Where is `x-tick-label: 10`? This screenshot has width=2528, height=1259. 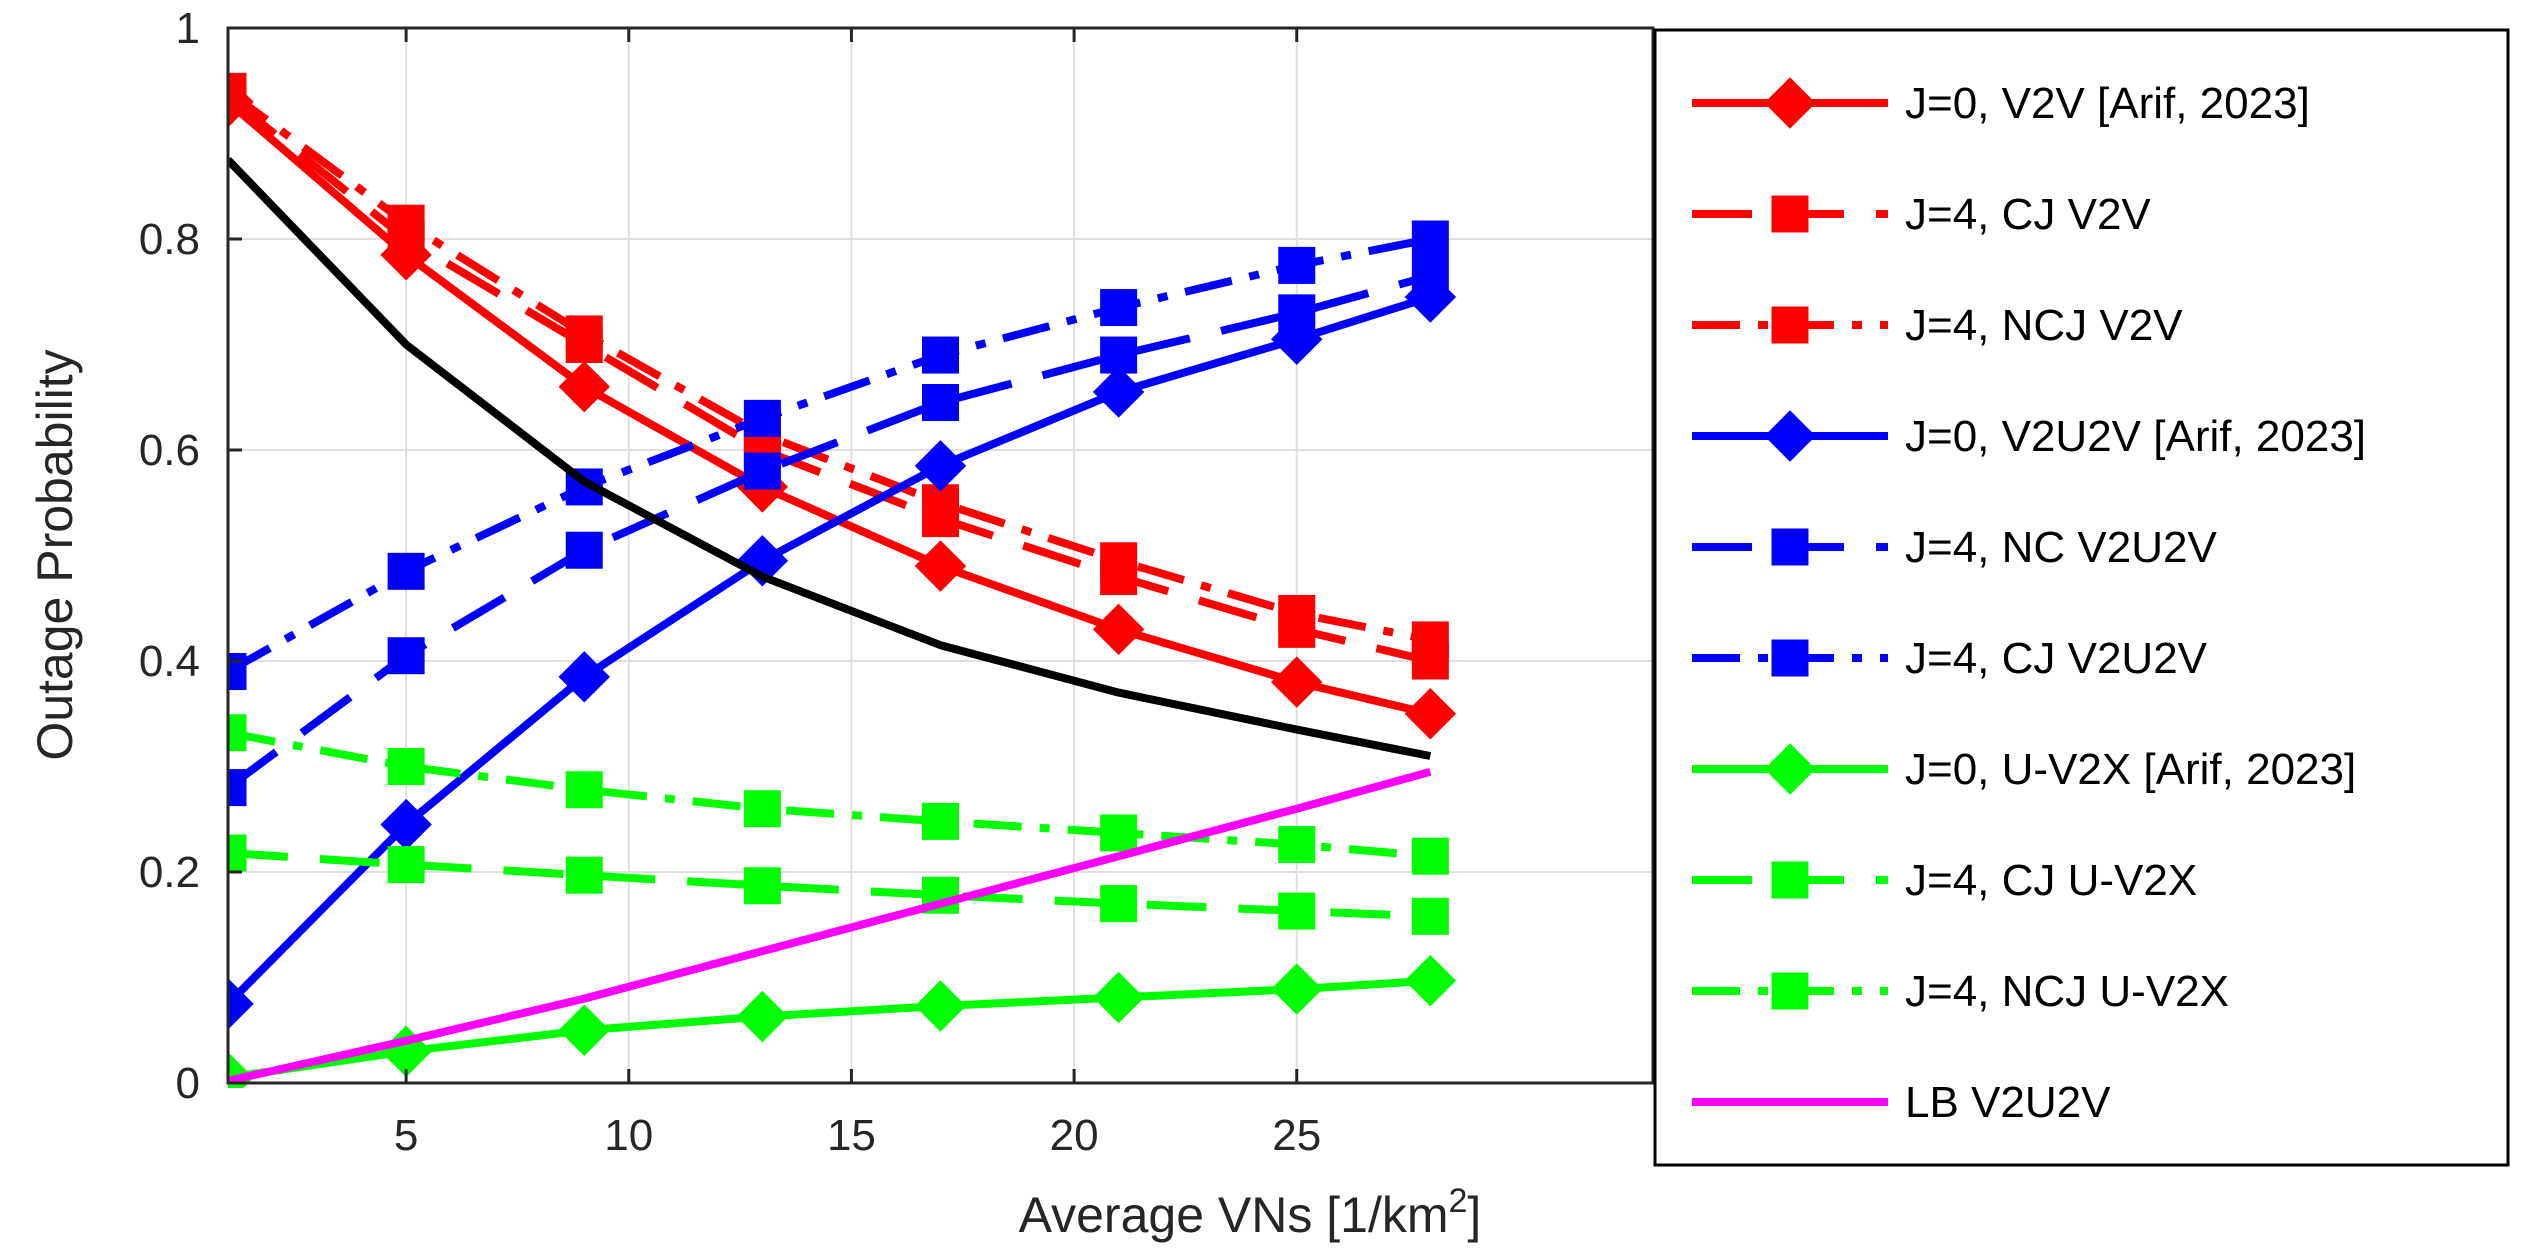 x-tick-label: 10 is located at coordinates (628, 1135).